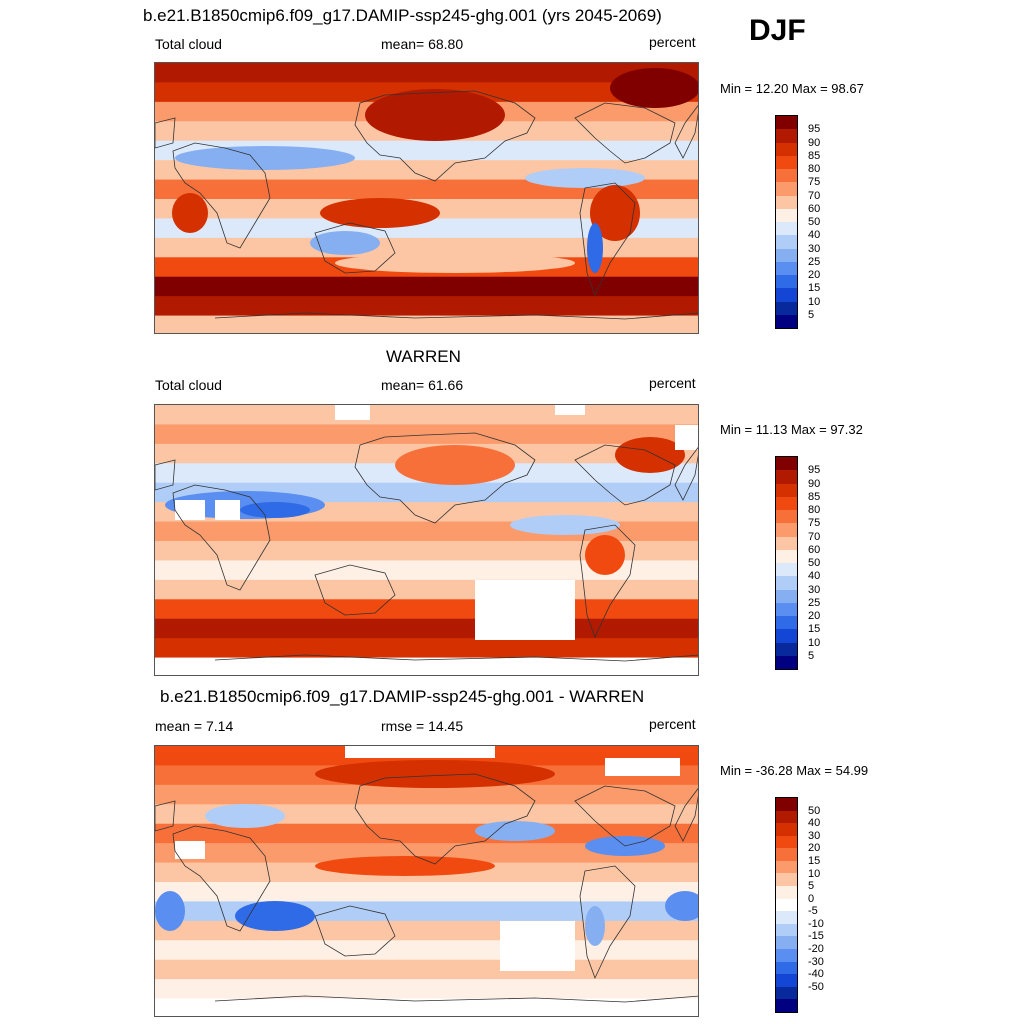 This screenshot has height=1024, width=1024. Describe the element at coordinates (422, 44) in the screenshot. I see `panel1-mean: mean= 68.80` at that location.